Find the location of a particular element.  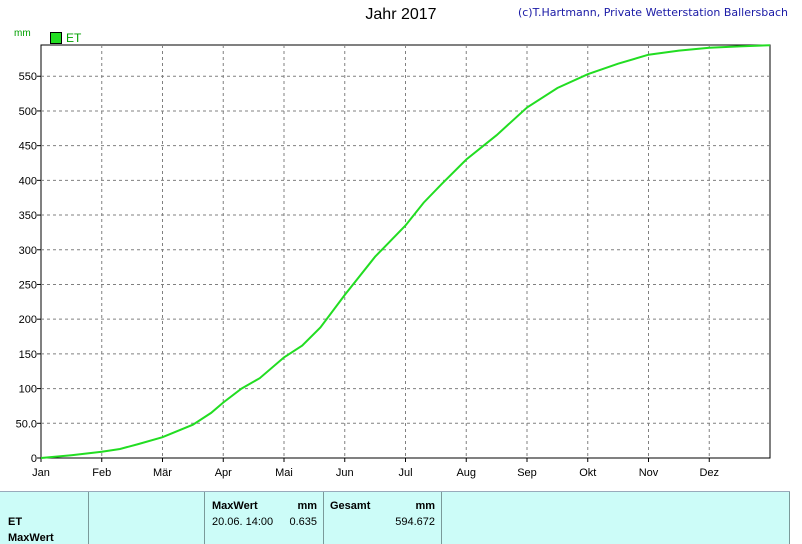

y-tick-label: 200 is located at coordinates (28, 320).